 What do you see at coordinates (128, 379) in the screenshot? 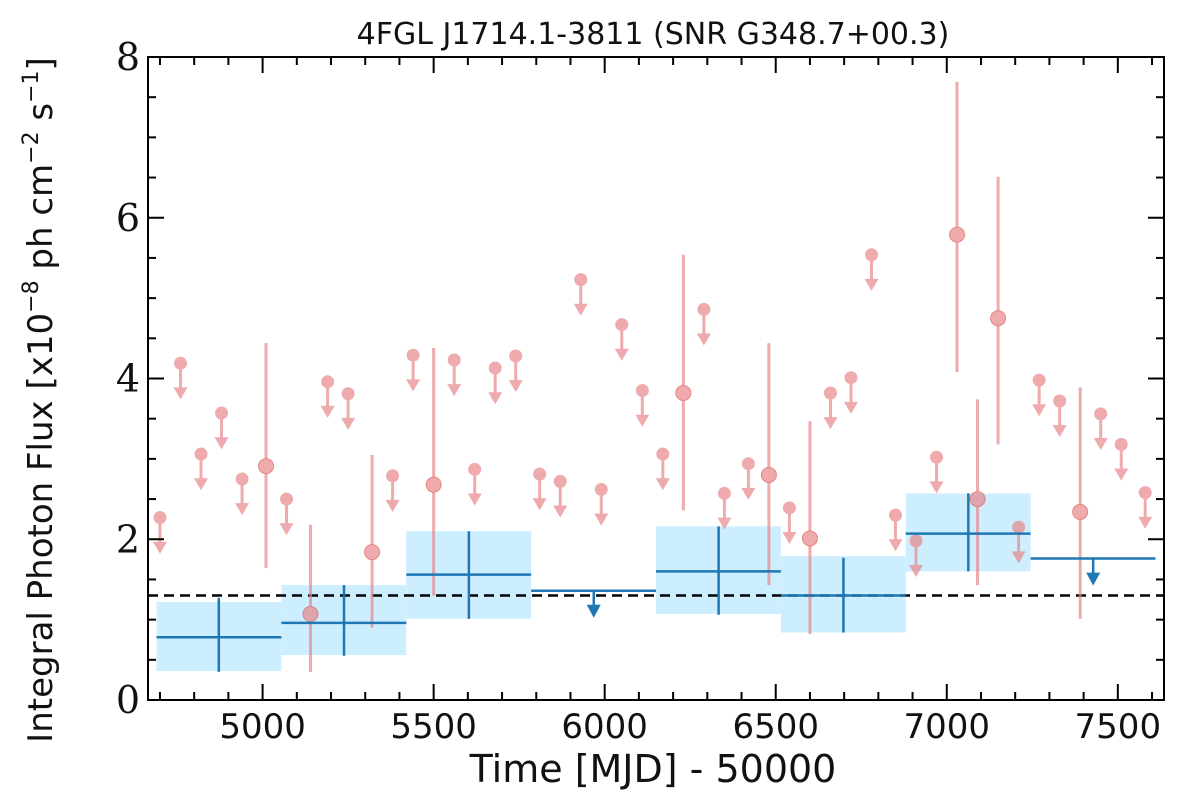
I see `y-tick-label: 4` at bounding box center [128, 379].